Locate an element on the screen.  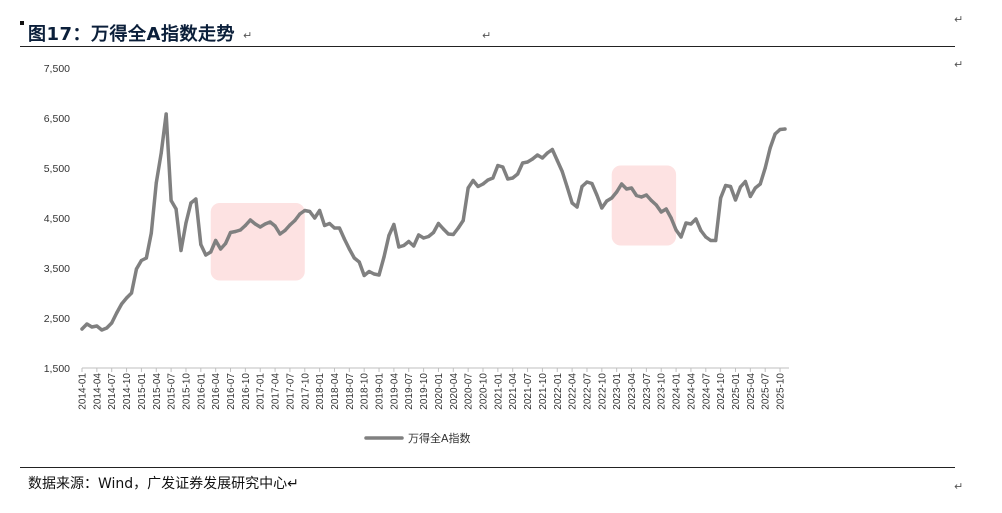
x-tick-label: 2018-04 is located at coordinates (335, 391).